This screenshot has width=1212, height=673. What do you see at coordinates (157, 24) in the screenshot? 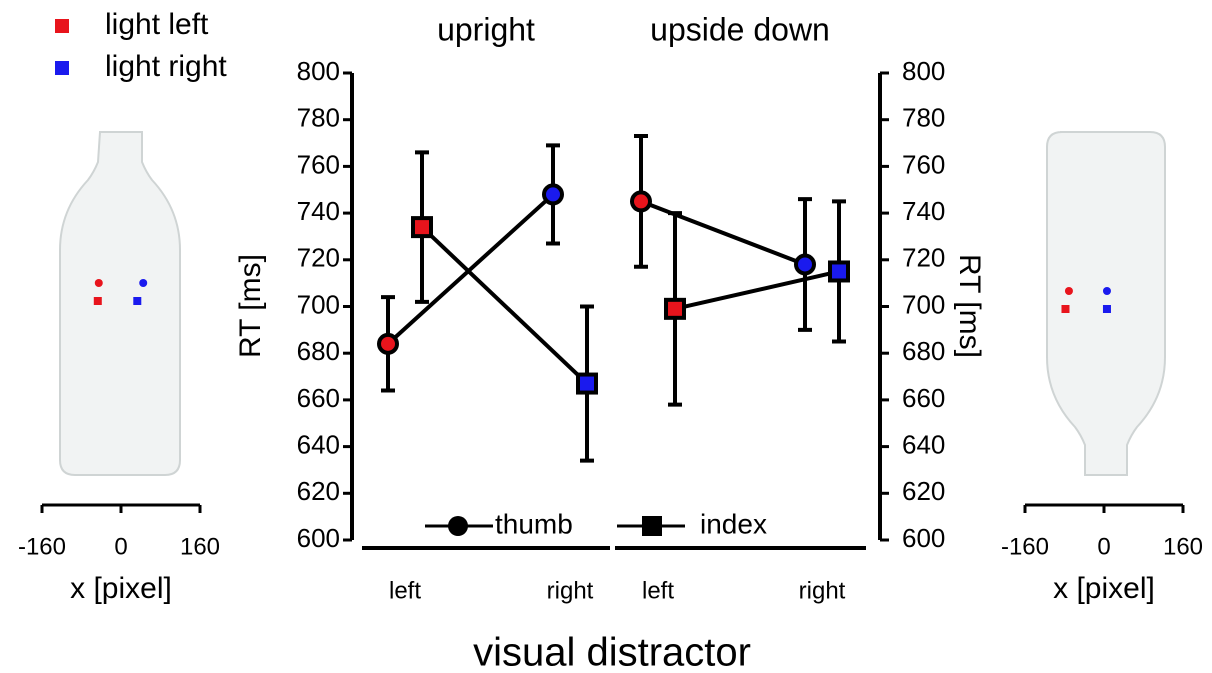
I see `legend-label: light left` at bounding box center [157, 24].